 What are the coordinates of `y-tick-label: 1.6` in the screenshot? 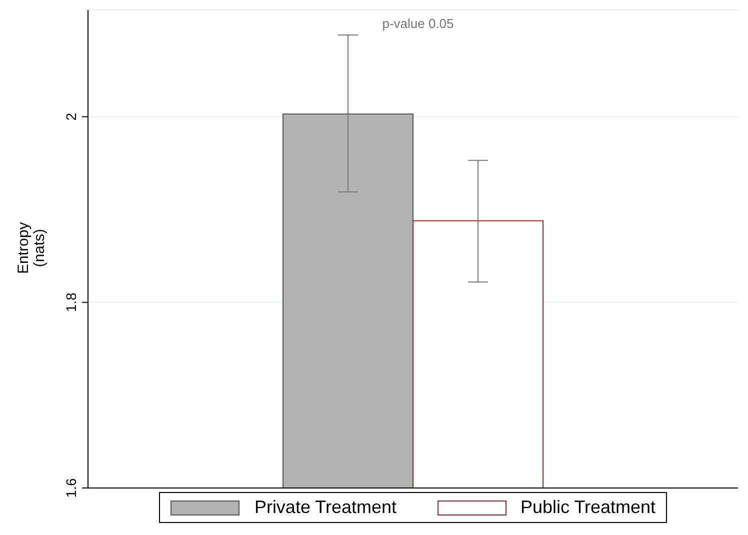 It's located at (71, 488).